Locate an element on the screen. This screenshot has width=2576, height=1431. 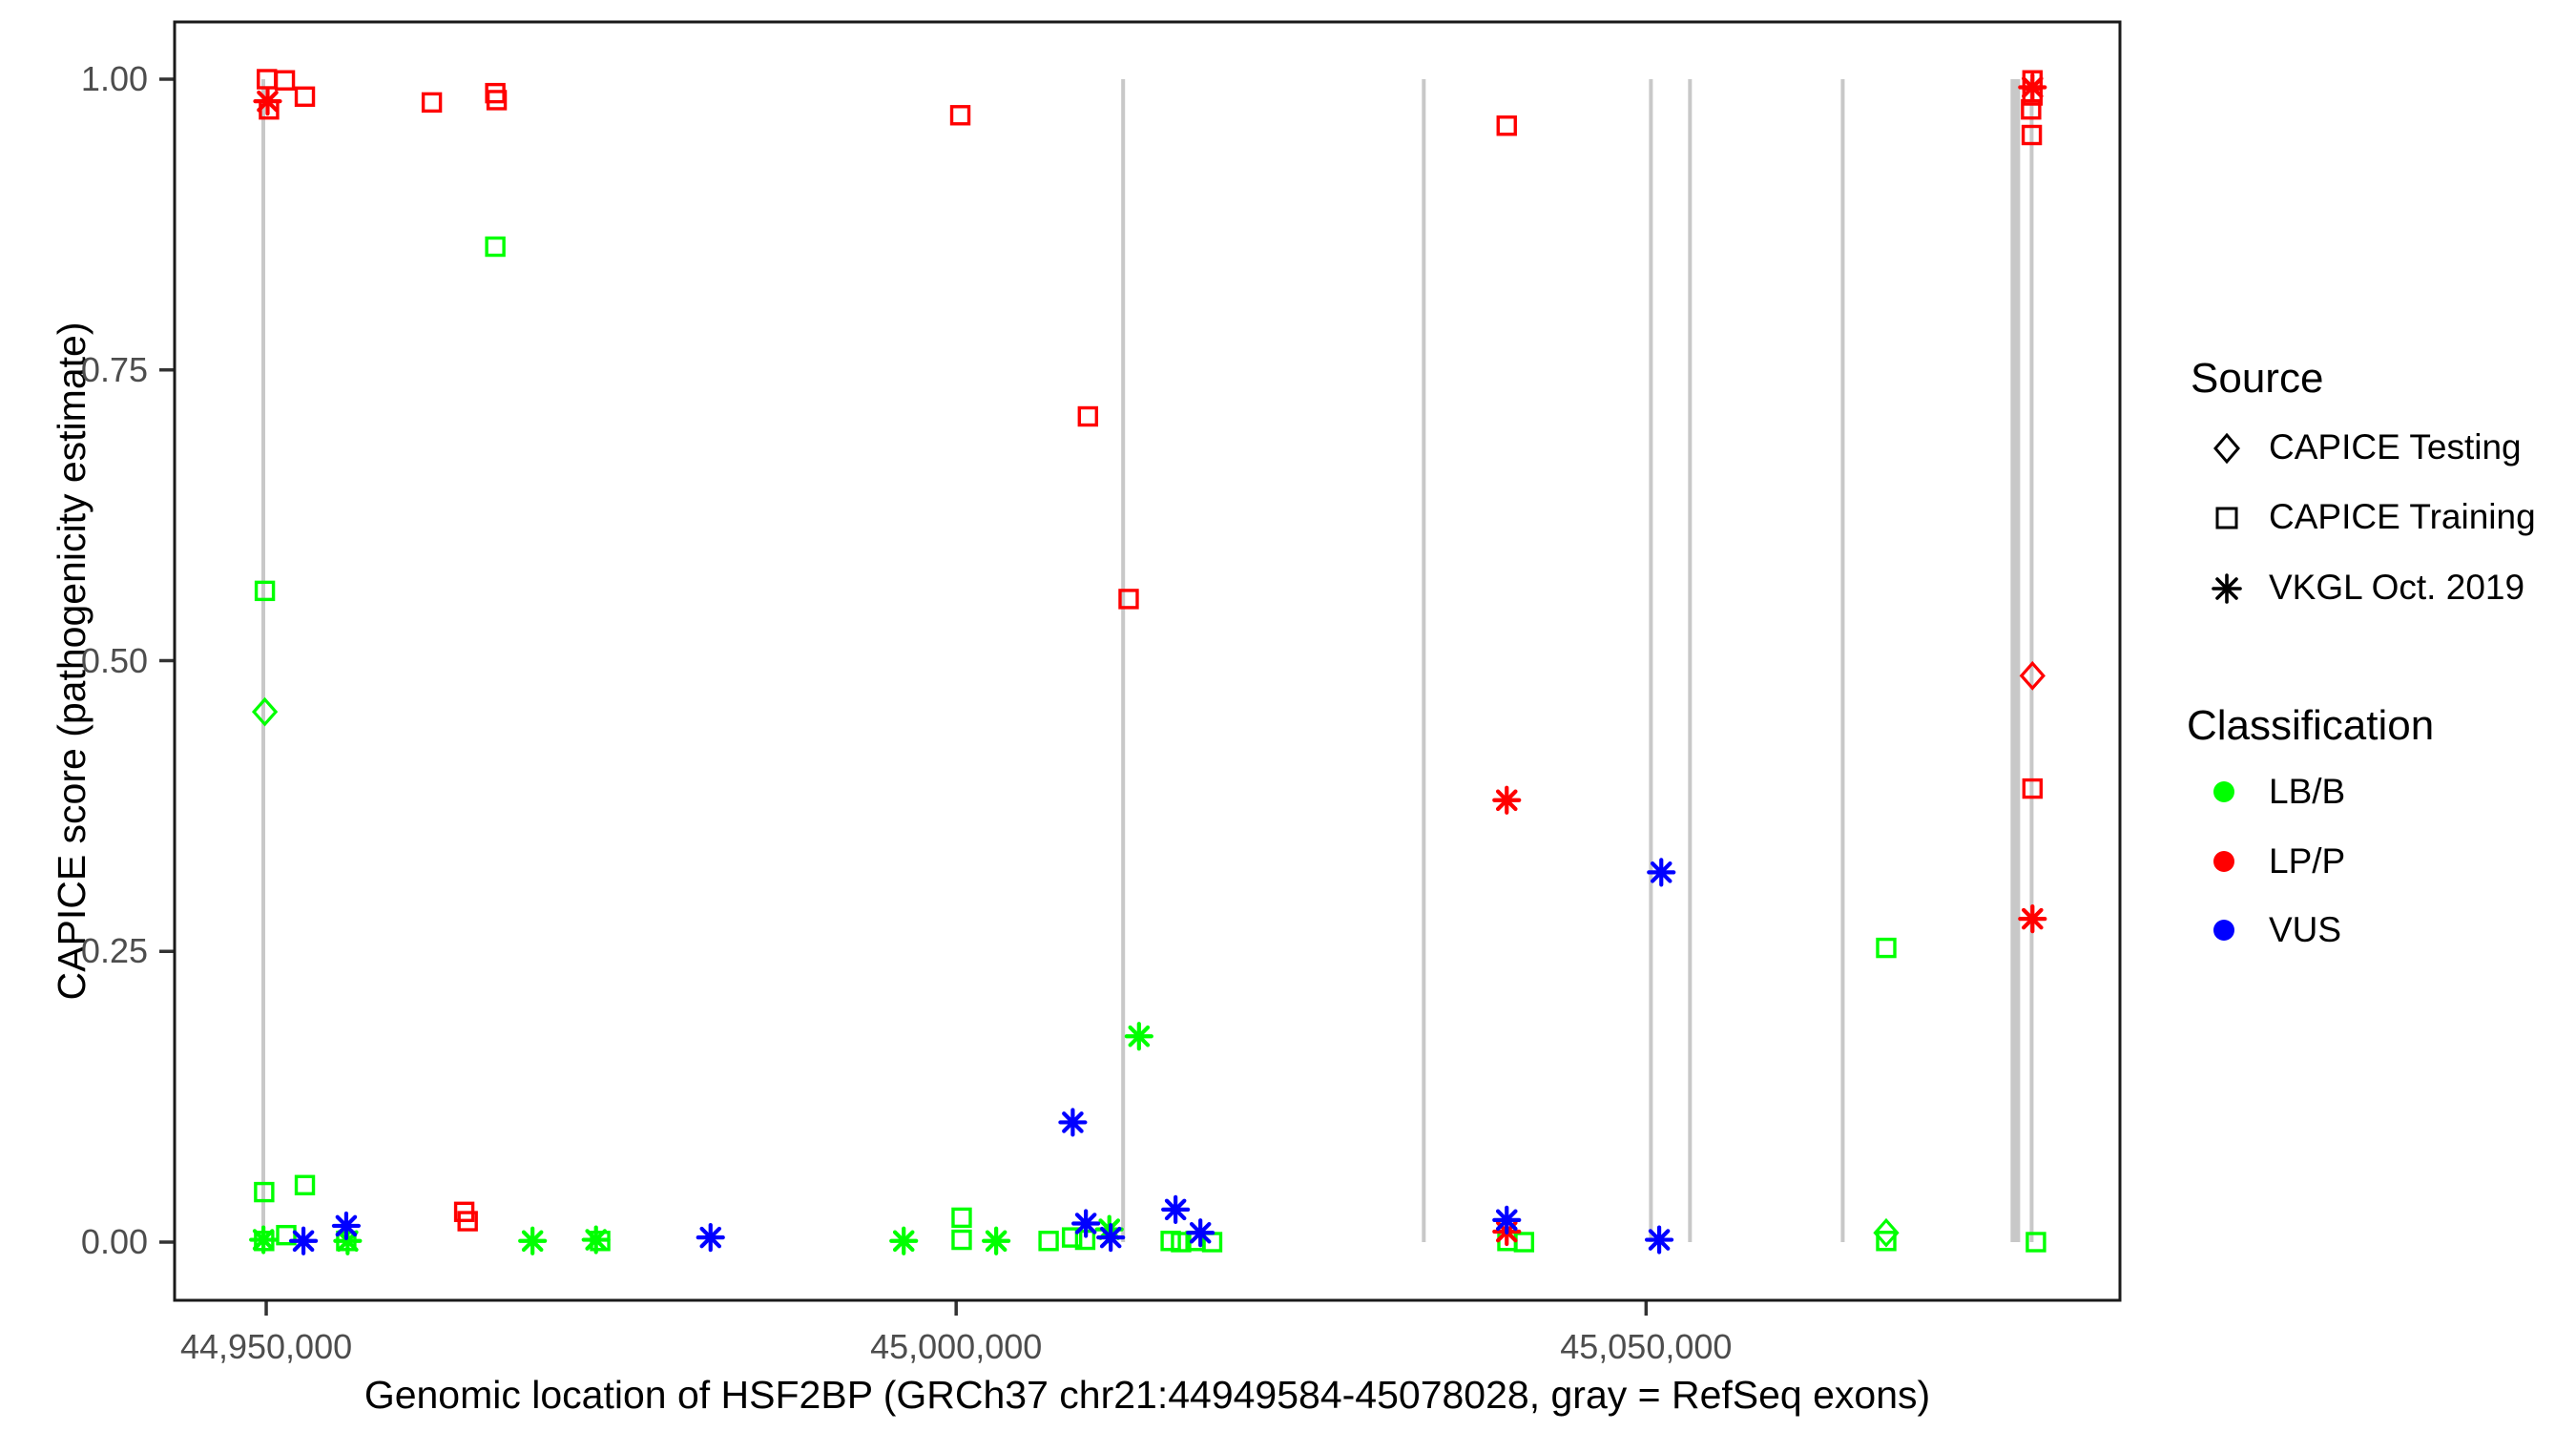
x-tick-label: 45,050,000 is located at coordinates (1646, 1346).